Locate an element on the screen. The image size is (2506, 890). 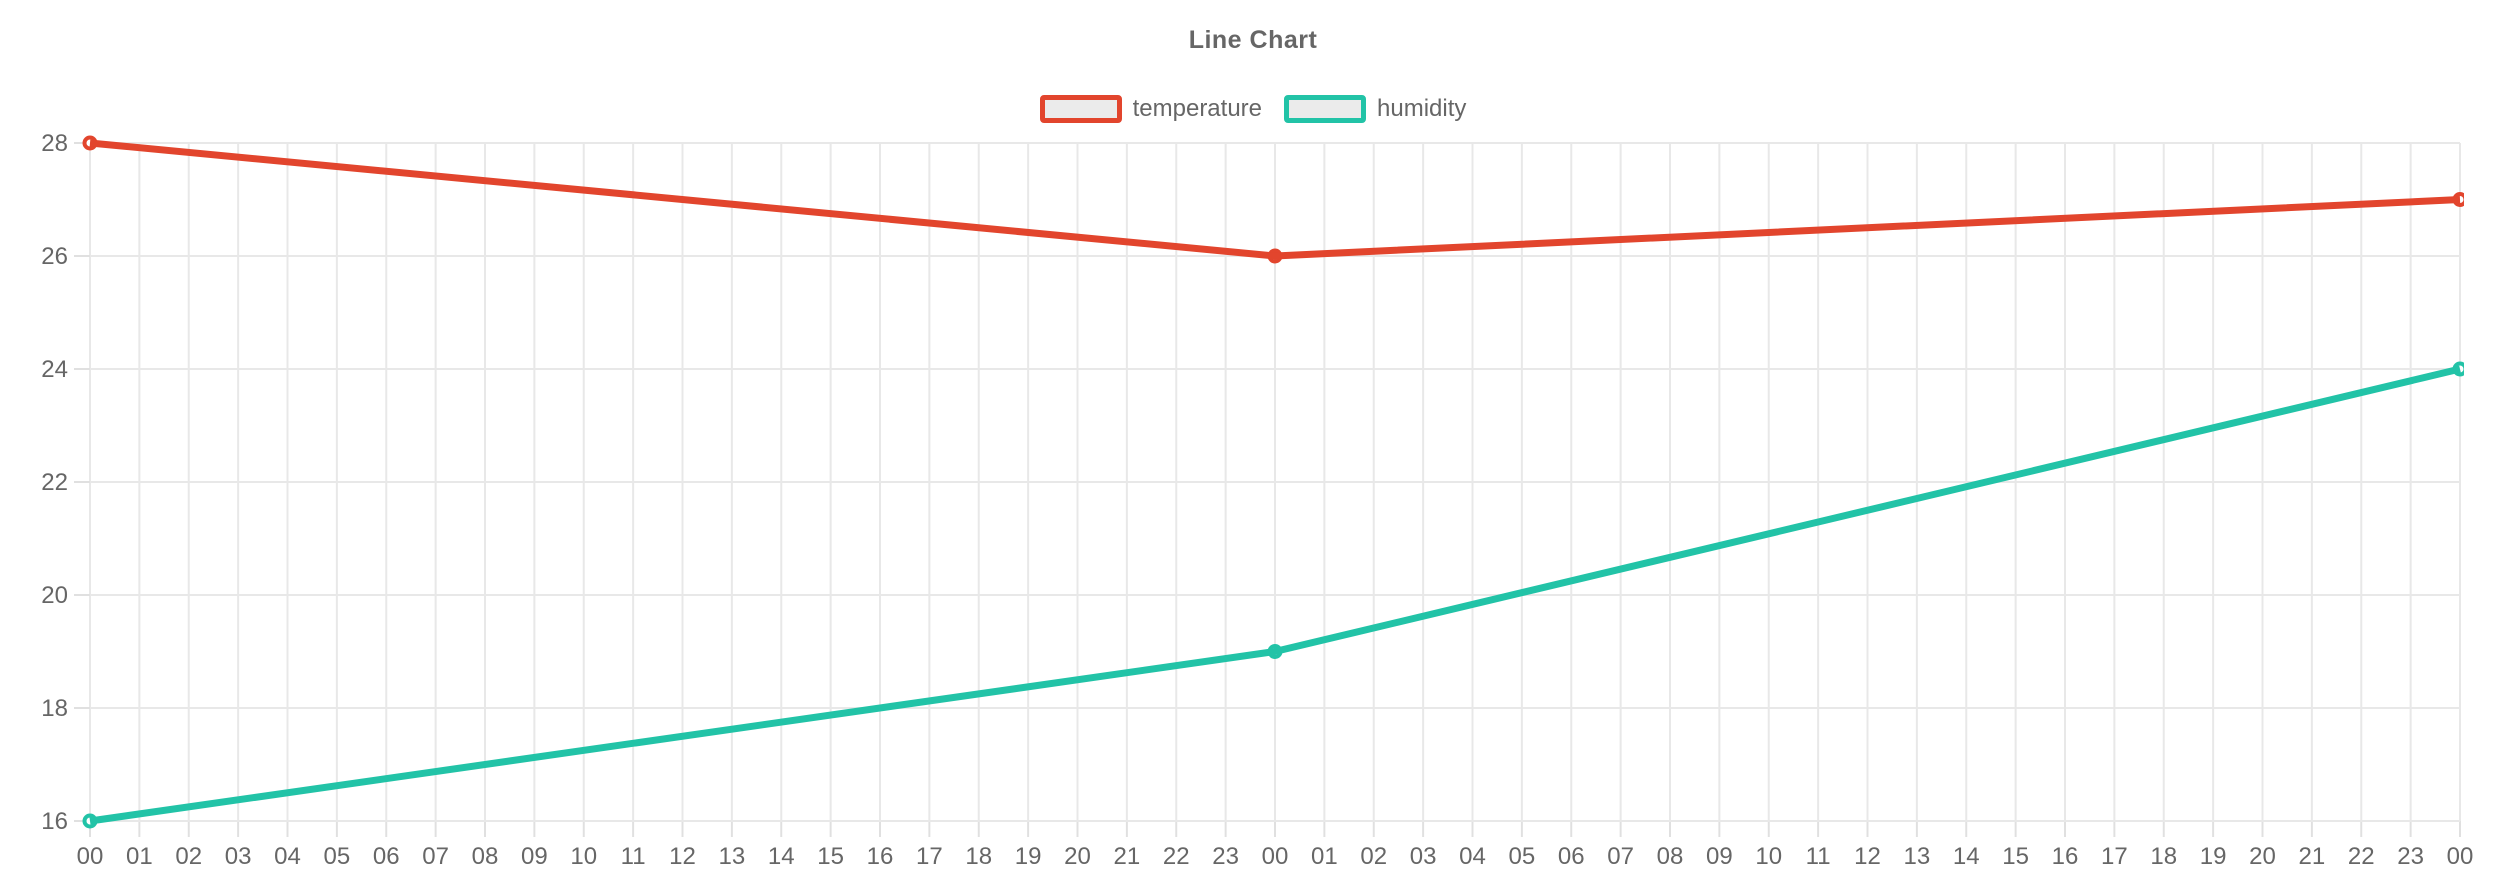
chart-title: Line Chart is located at coordinates (1253, 40).